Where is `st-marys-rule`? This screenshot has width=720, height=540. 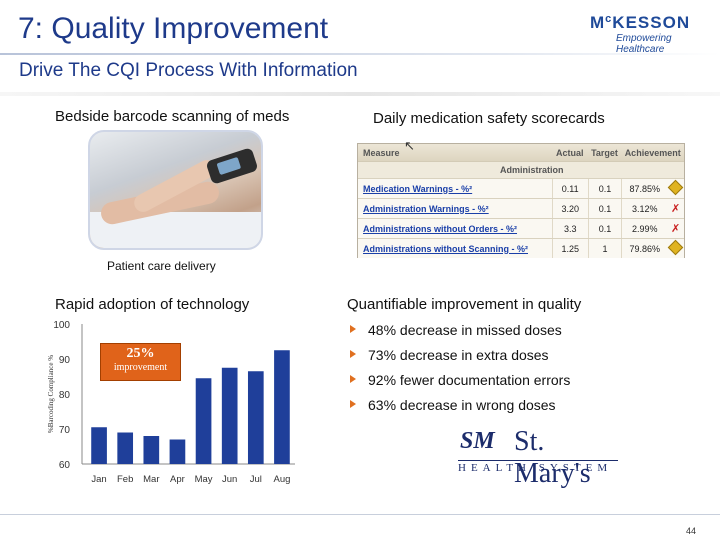
st-marys-rule is located at coordinates (538, 460).